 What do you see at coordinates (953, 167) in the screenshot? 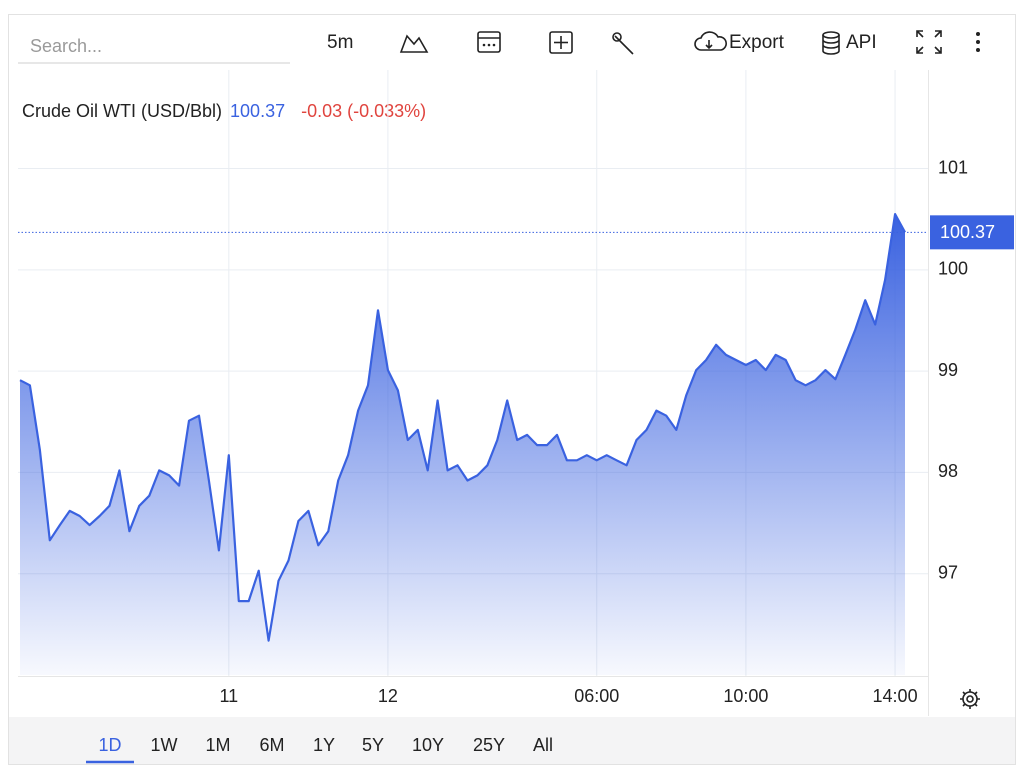
I see `y-tick-label: 101` at bounding box center [953, 167].